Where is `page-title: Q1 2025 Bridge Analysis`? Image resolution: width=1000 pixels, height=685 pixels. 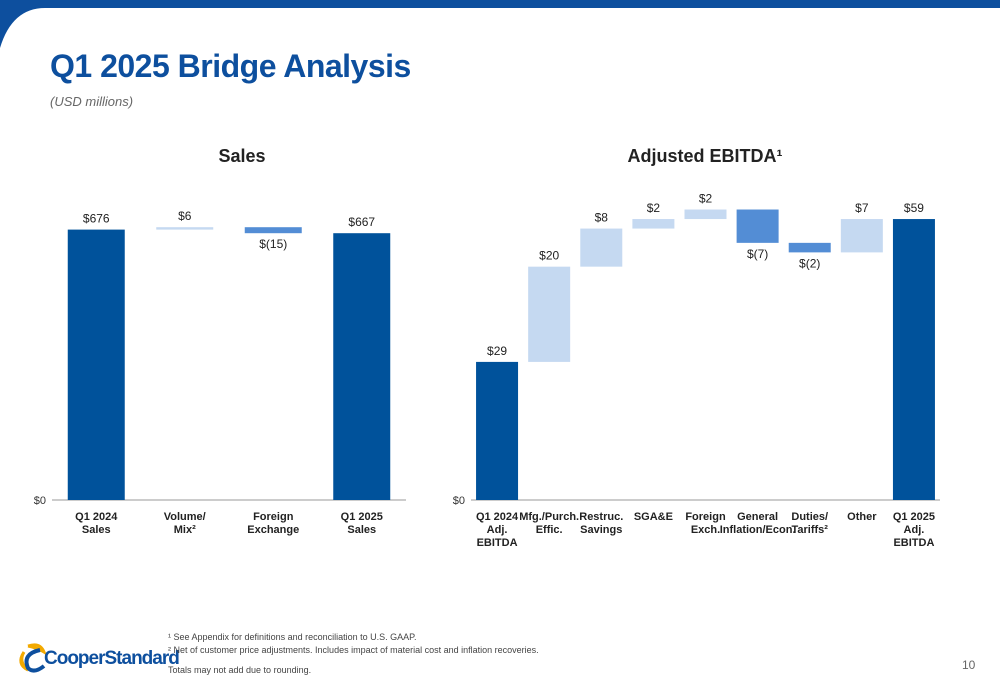
page-title: Q1 2025 Bridge Analysis is located at coordinates (230, 66).